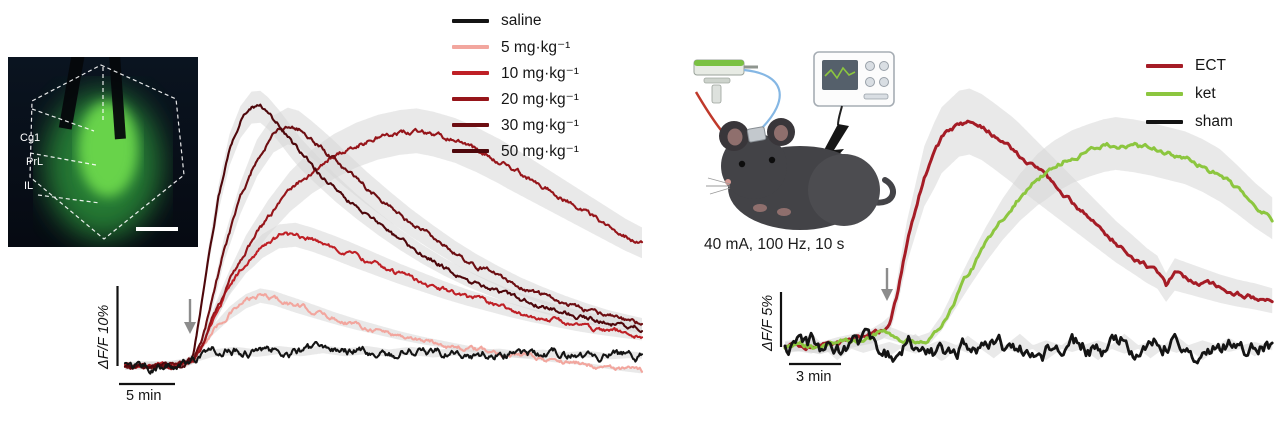 This screenshot has width=1280, height=422. I want to click on head-implant, so click(756, 134).